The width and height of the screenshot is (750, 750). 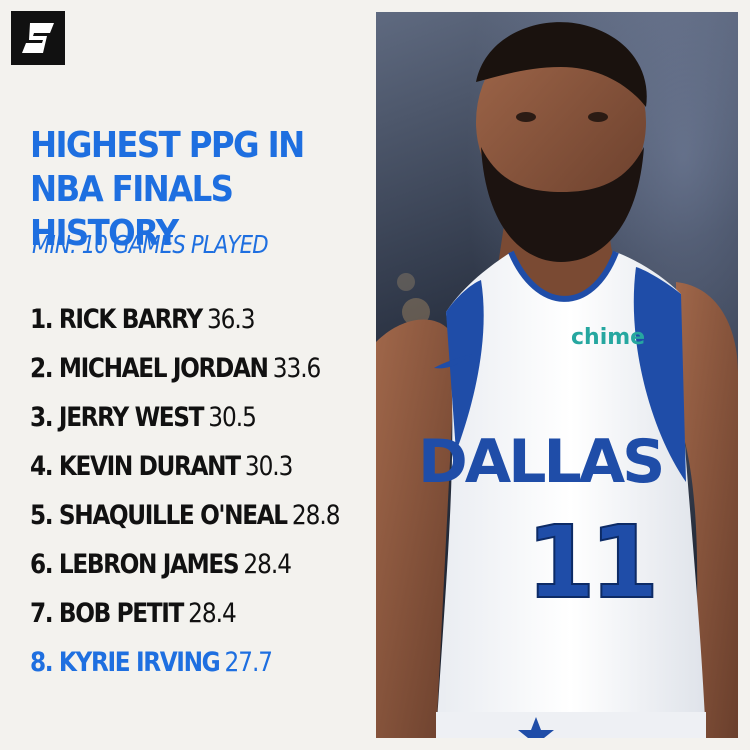 What do you see at coordinates (316, 515) in the screenshot?
I see `player-ppg: 28.8` at bounding box center [316, 515].